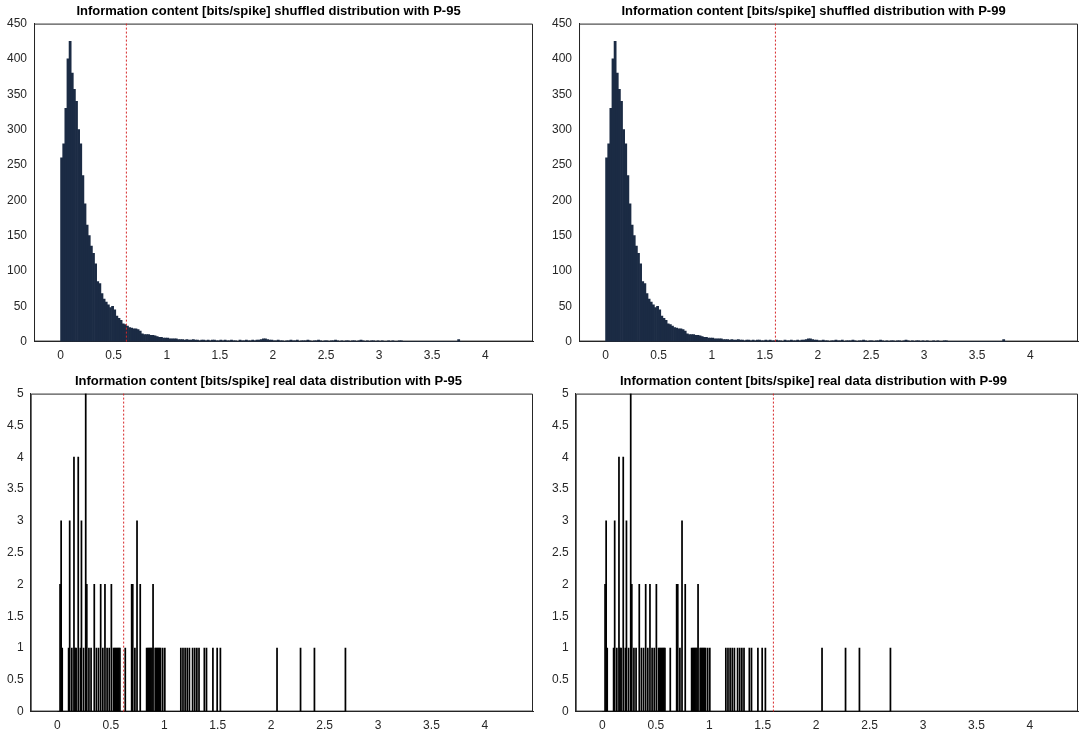 The height and width of the screenshot is (740, 1091). I want to click on chart-title: Information content [bits/spike] shuffled distribution with P-99, so click(813, 11).